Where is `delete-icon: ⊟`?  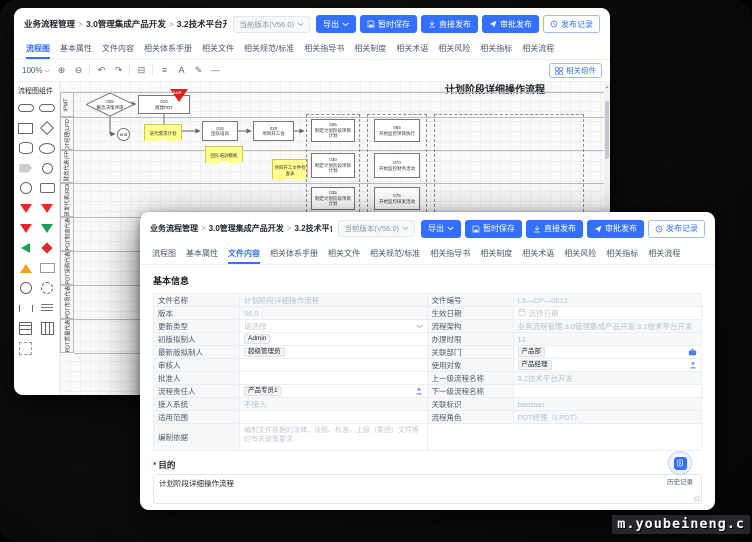
delete-icon: ⊟ is located at coordinates (141, 70).